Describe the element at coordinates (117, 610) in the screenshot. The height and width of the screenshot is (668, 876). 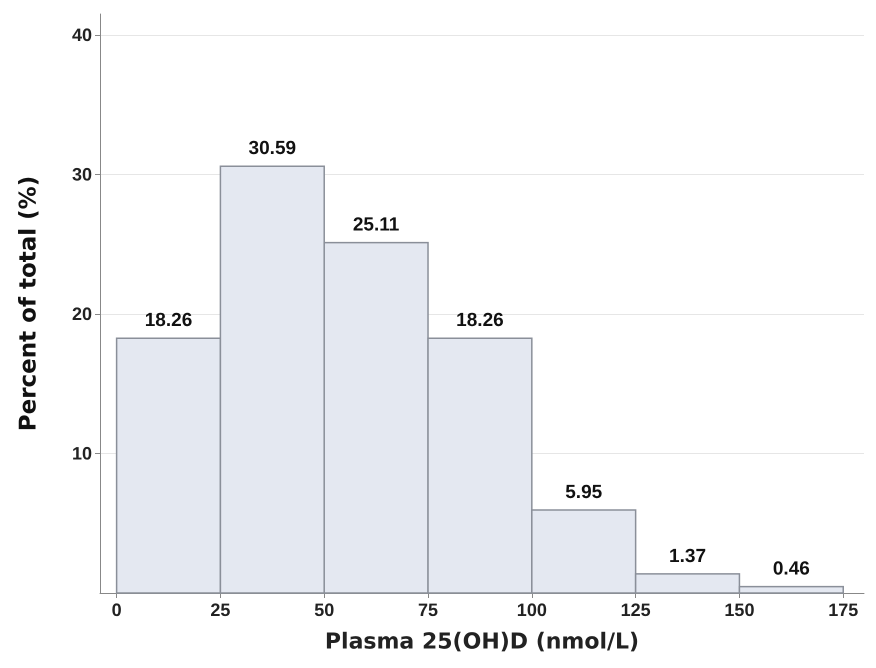
I see `x-tick-label: 0` at that location.